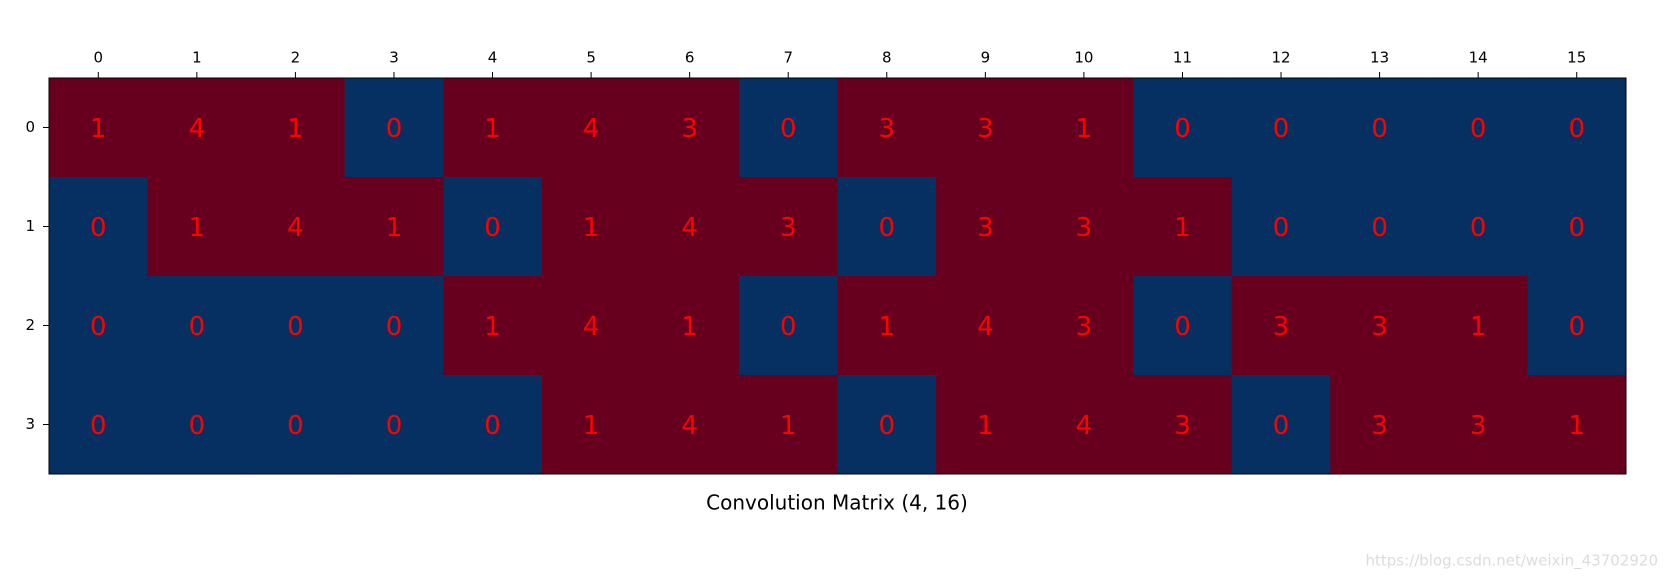 Image resolution: width=1666 pixels, height=582 pixels. I want to click on y-tick-label: 0, so click(30, 127).